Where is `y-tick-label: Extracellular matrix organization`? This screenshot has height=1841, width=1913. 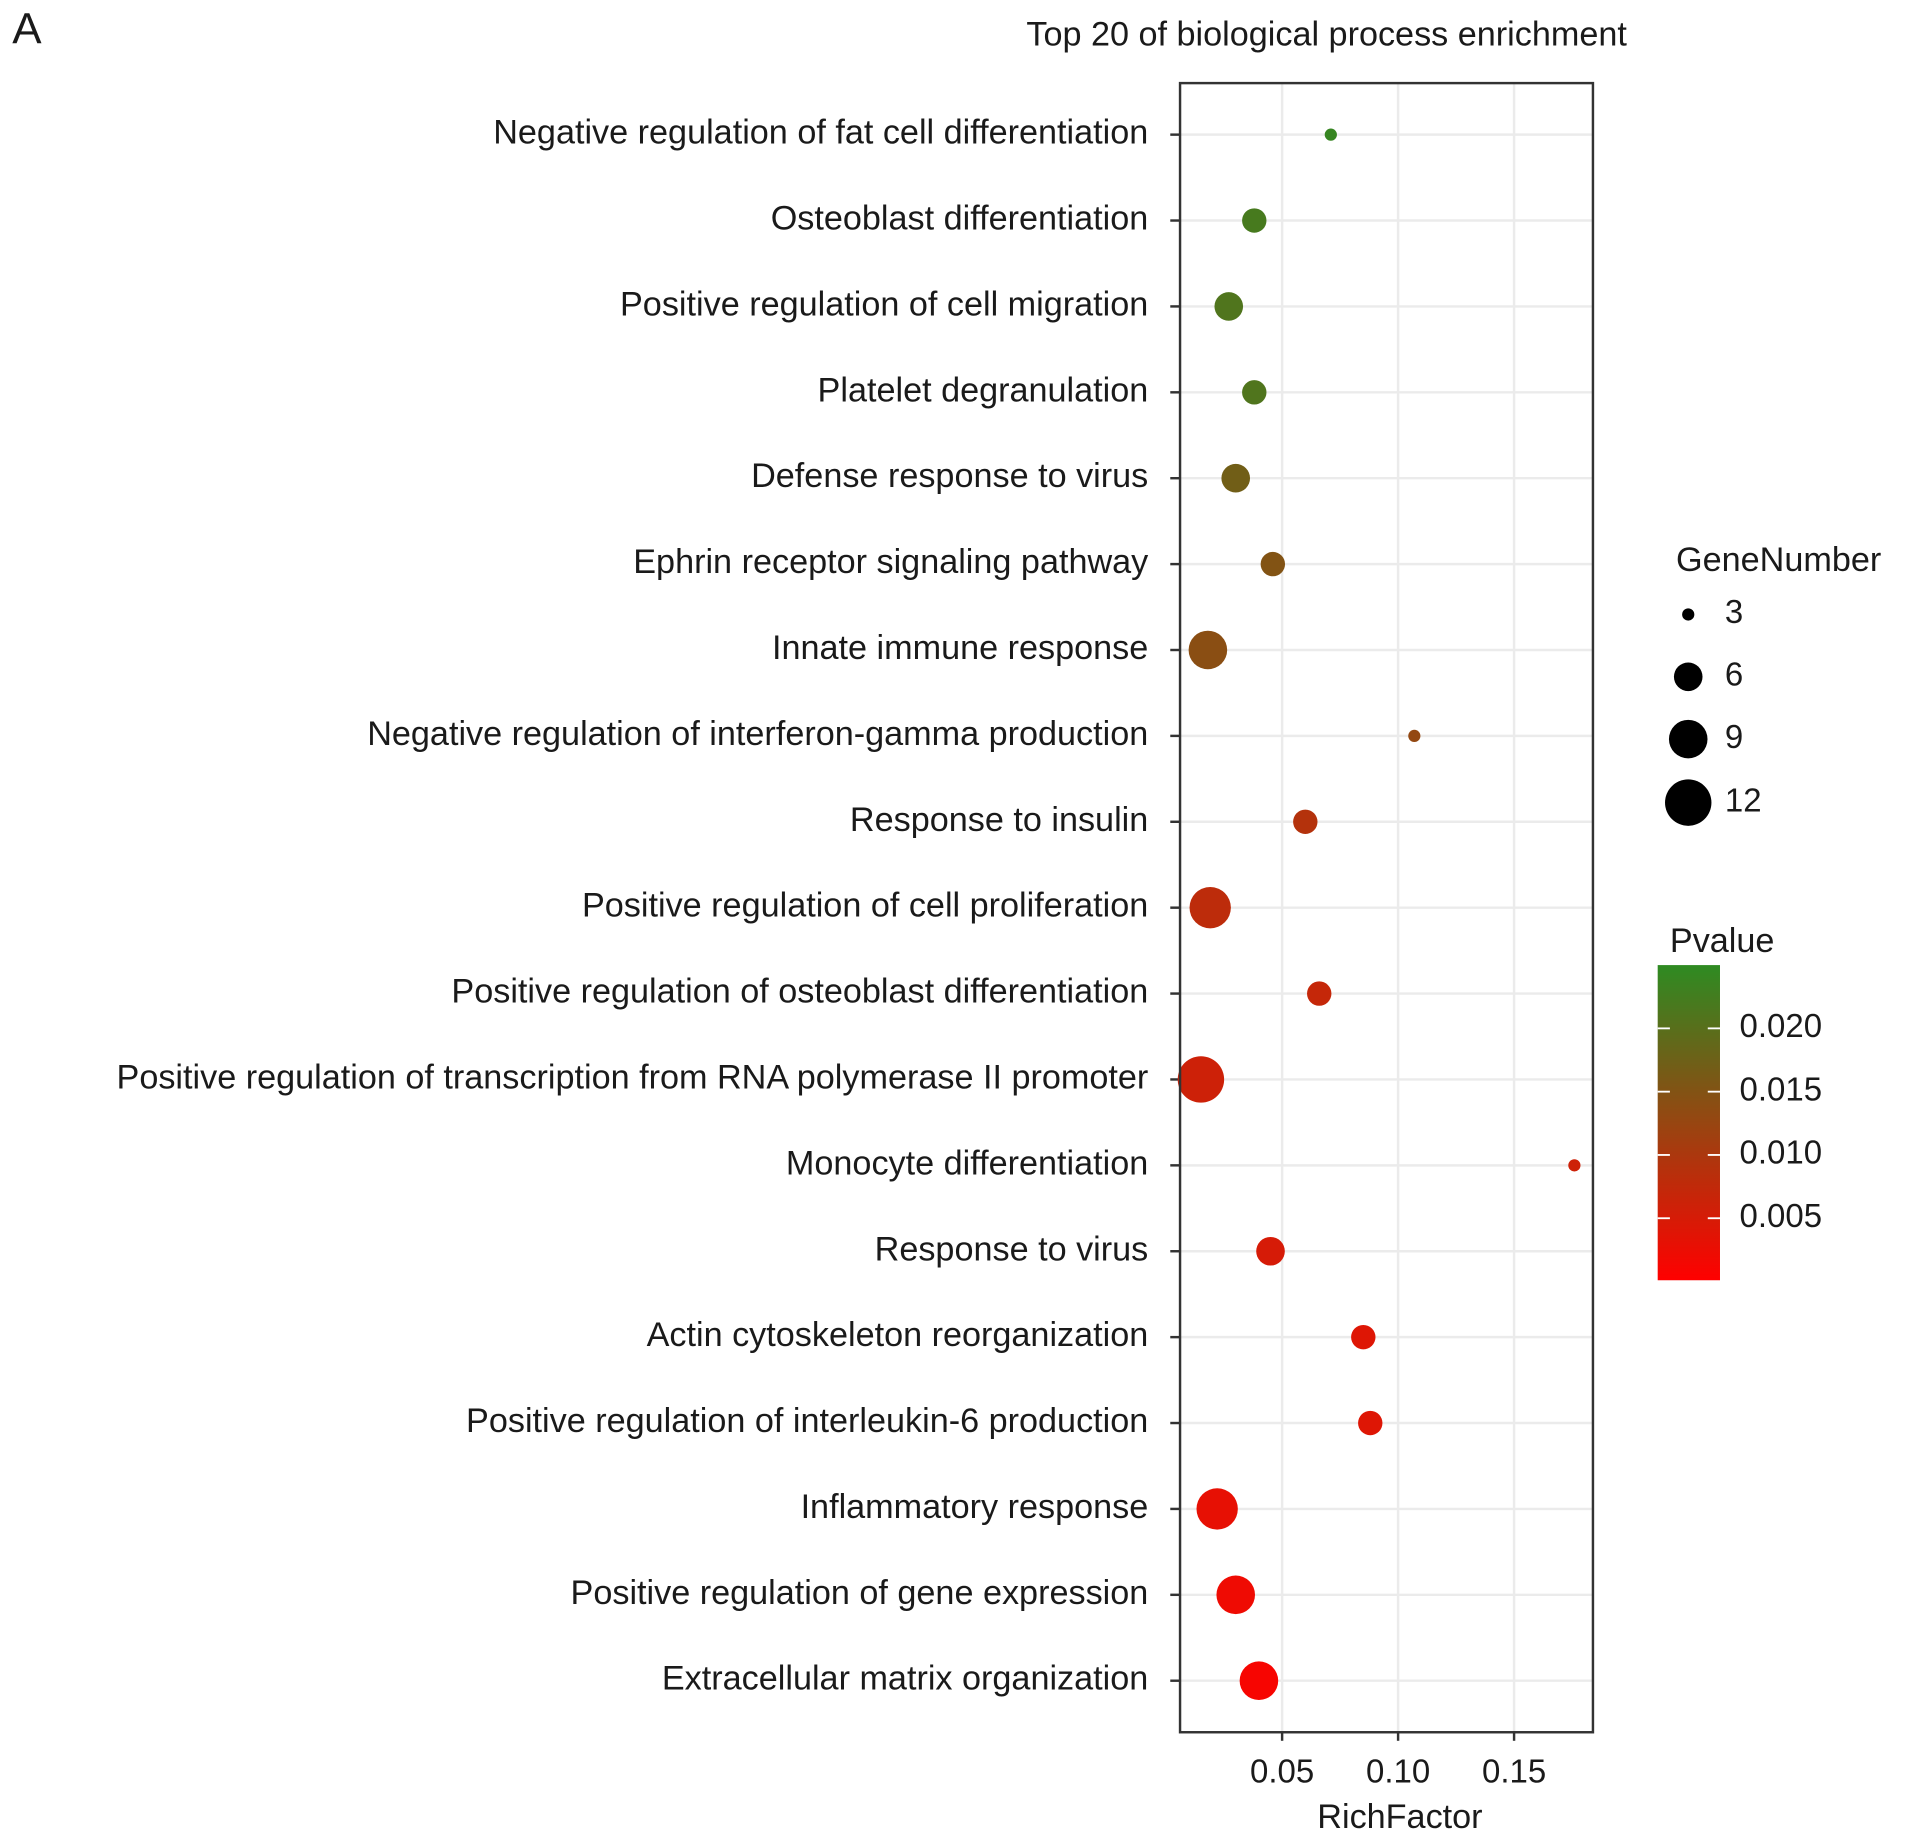
y-tick-label: Extracellular matrix organization is located at coordinates (905, 1679).